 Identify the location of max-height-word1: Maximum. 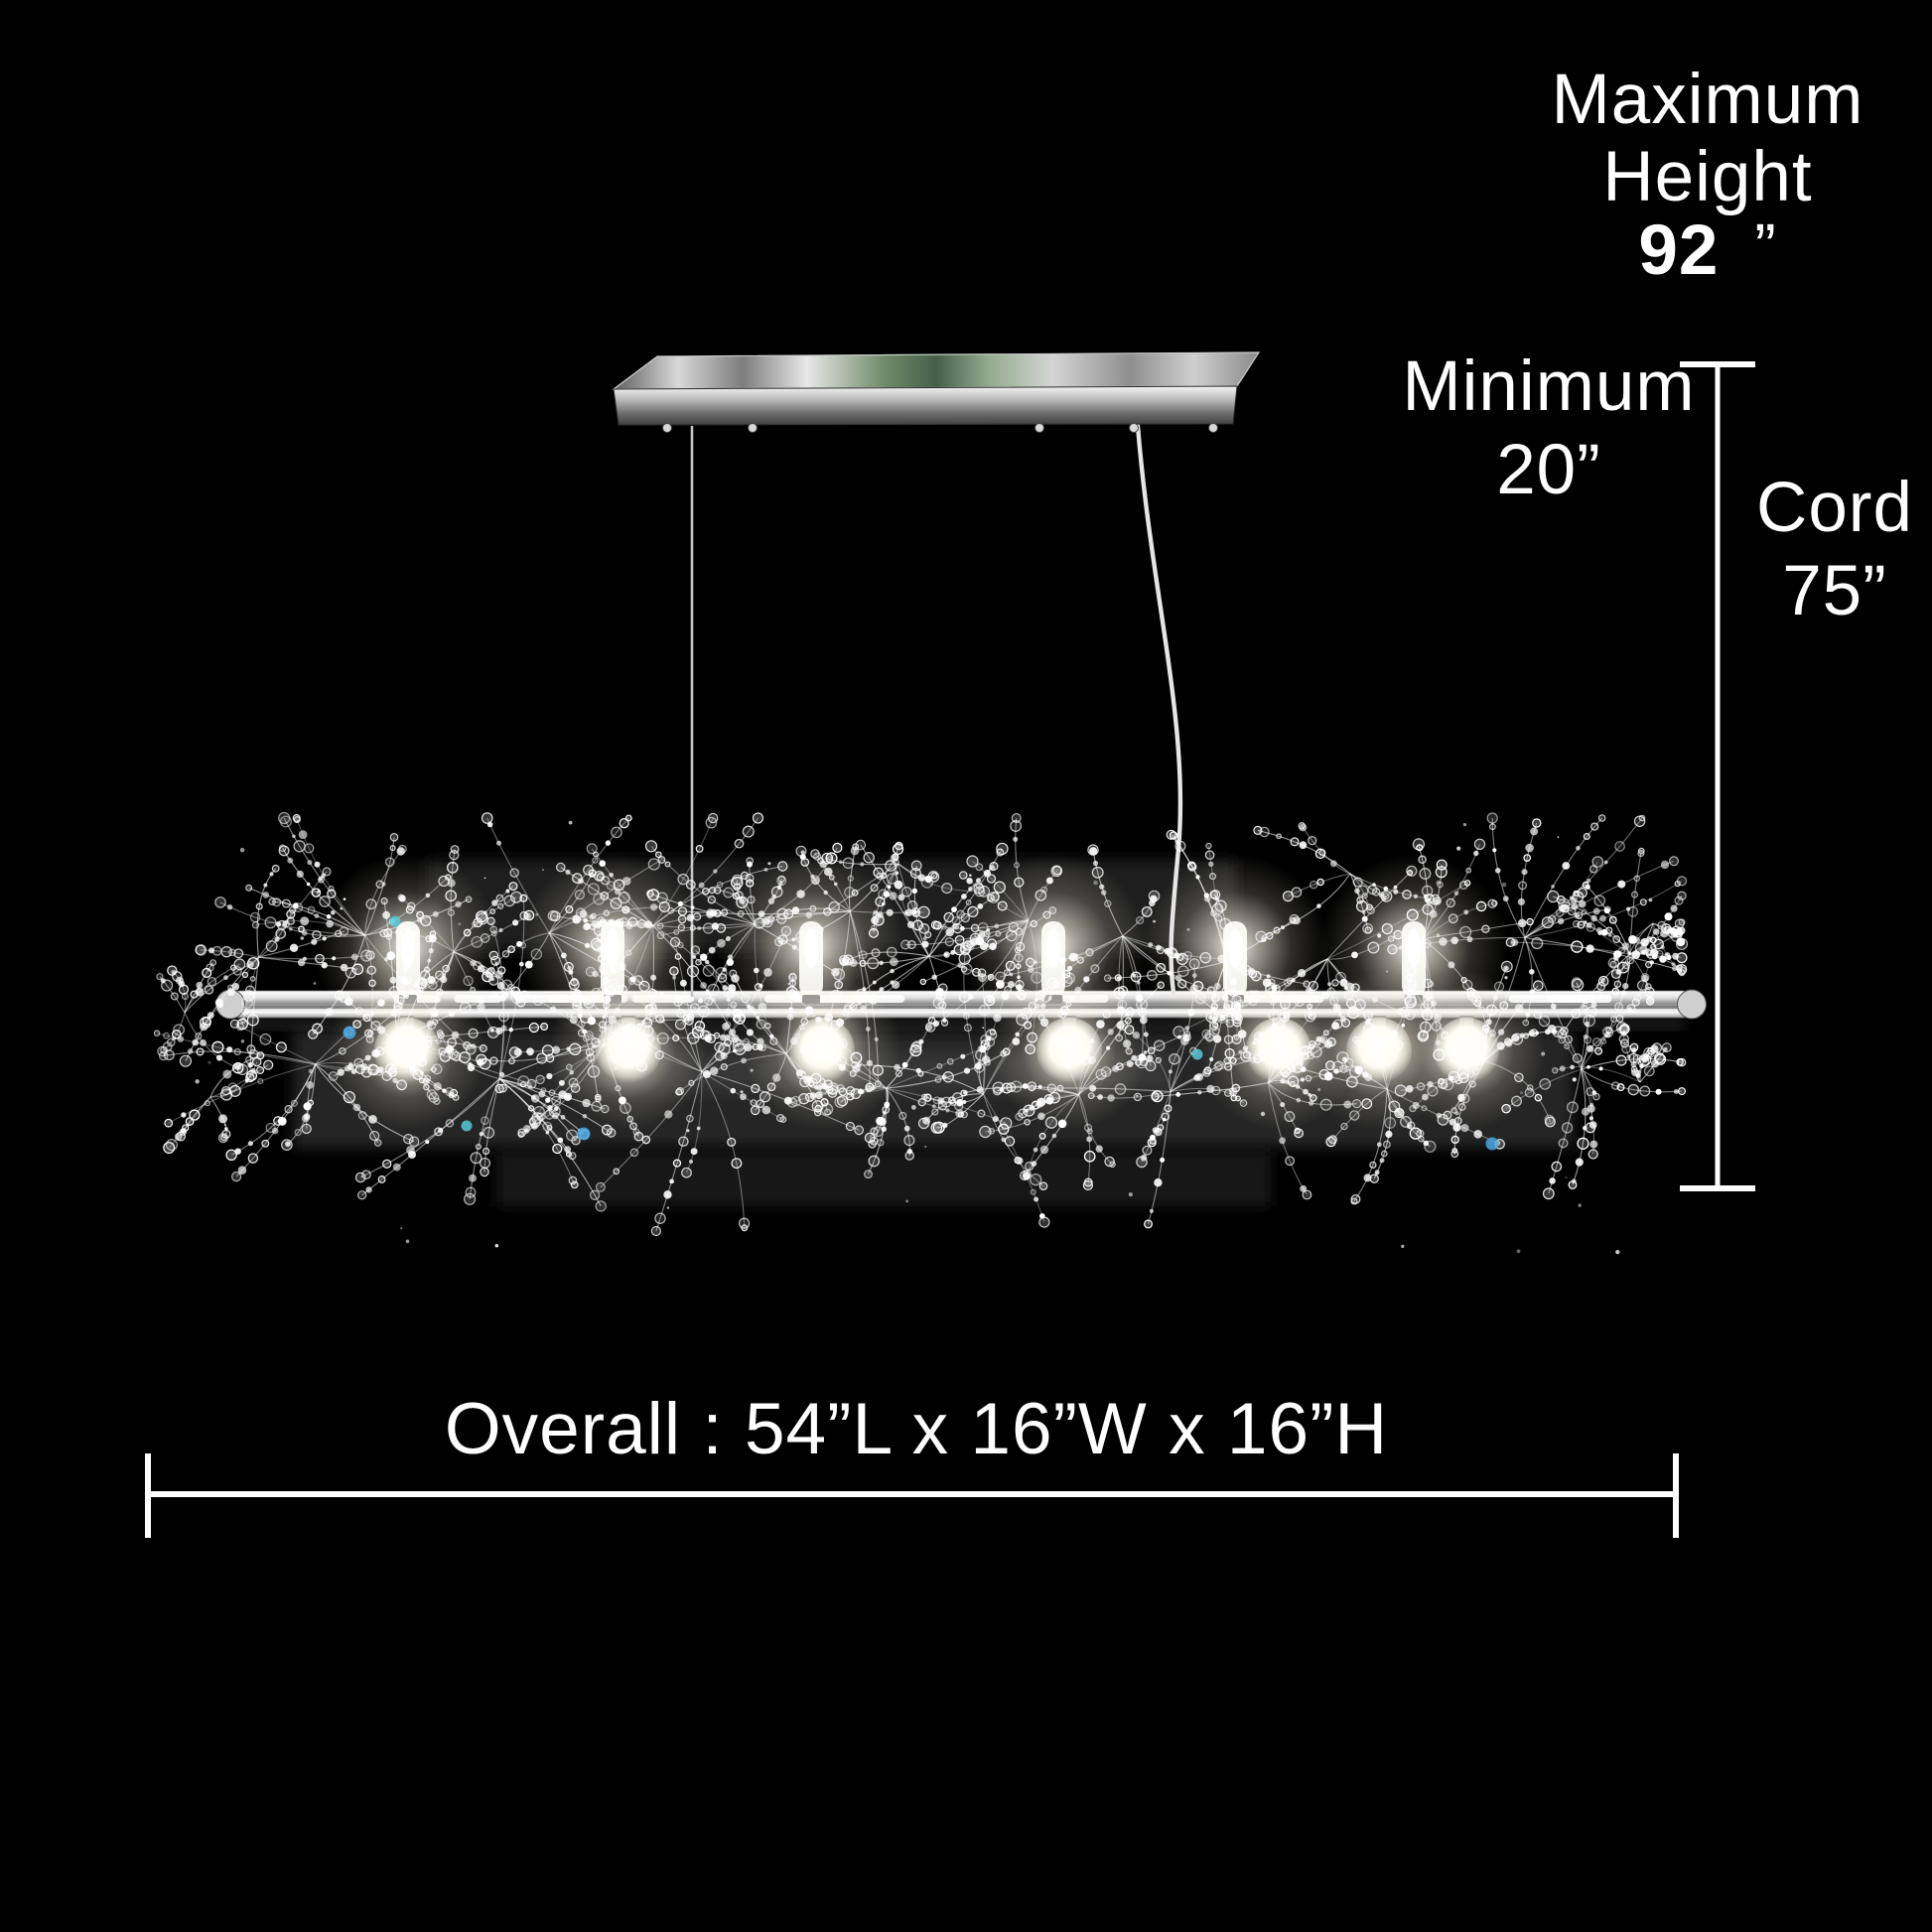
(1708, 100).